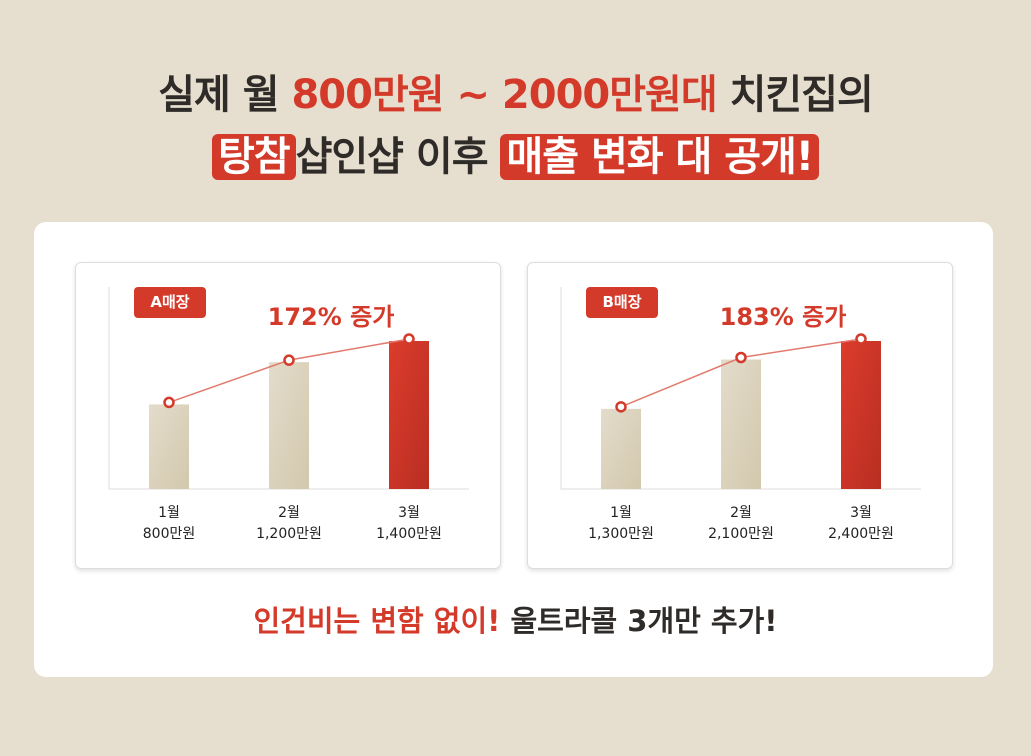  What do you see at coordinates (169, 524) in the screenshot?
I see `x-tick-label: 1월 800만원` at bounding box center [169, 524].